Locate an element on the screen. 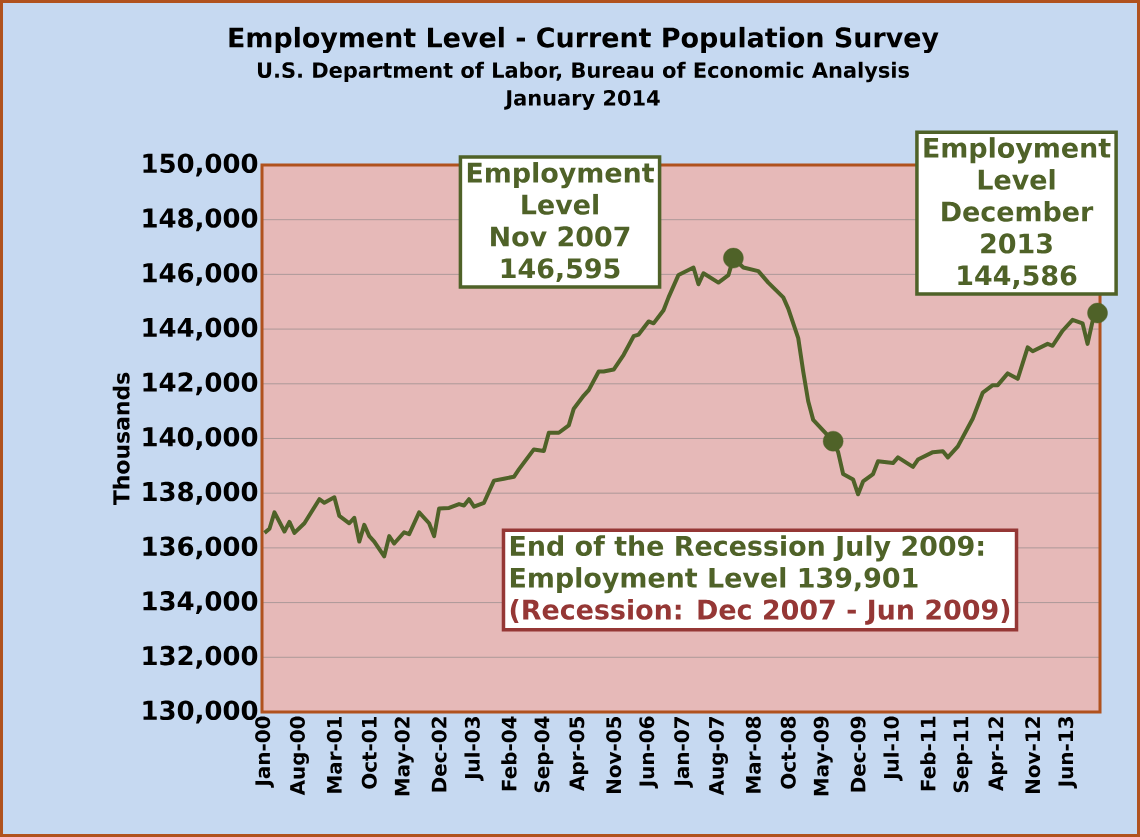 The height and width of the screenshot is (837, 1140). x-tick-label: Sep-04 is located at coordinates (544, 754).